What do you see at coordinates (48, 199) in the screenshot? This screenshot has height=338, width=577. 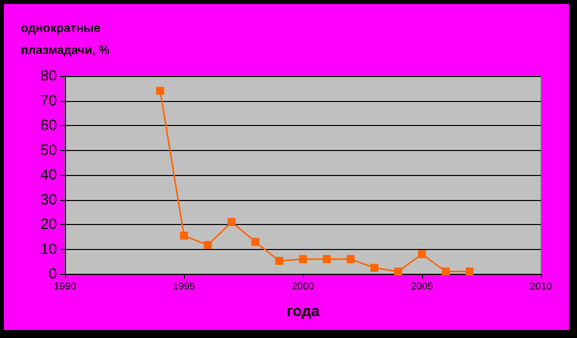 I see `y-tick-label: 30` at bounding box center [48, 199].